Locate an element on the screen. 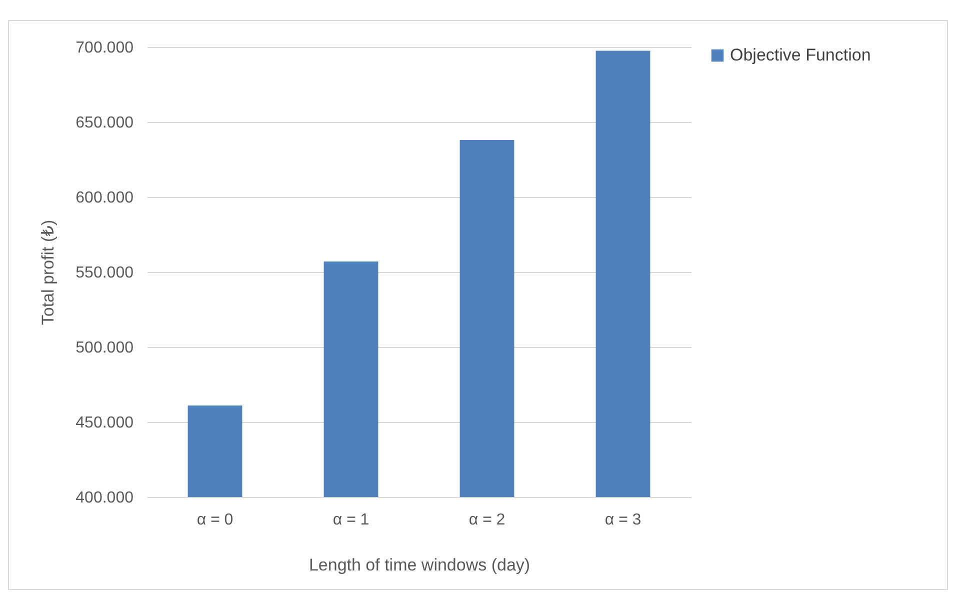 The height and width of the screenshot is (593, 956). y-tick-label: 450.000 is located at coordinates (105, 423).